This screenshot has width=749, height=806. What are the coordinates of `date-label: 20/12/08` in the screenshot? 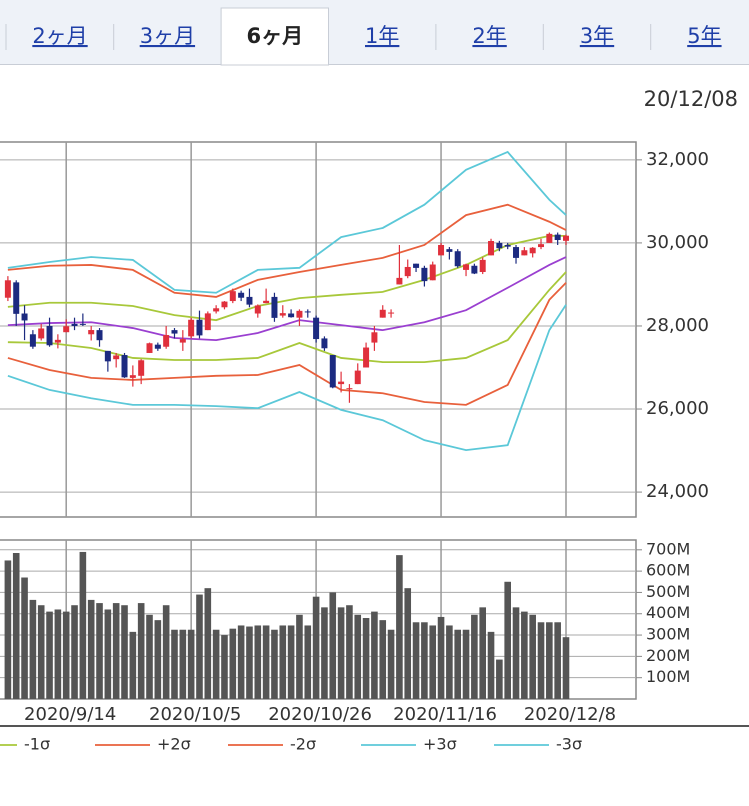 It's located at (691, 99).